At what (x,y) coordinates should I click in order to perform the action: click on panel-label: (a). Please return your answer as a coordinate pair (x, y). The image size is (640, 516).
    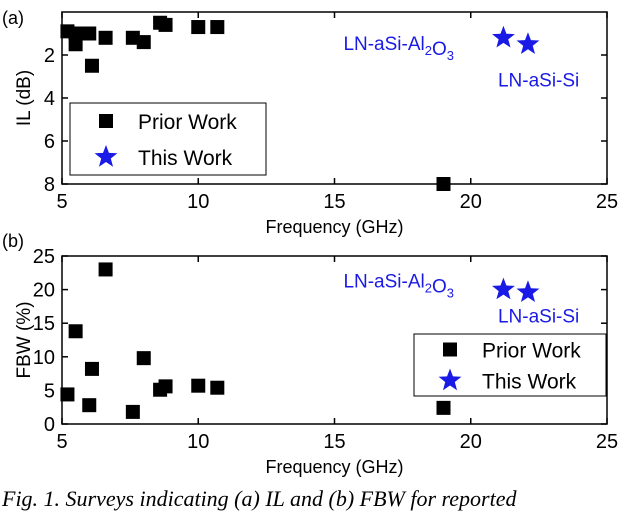
    Looking at the image, I should click on (13, 18).